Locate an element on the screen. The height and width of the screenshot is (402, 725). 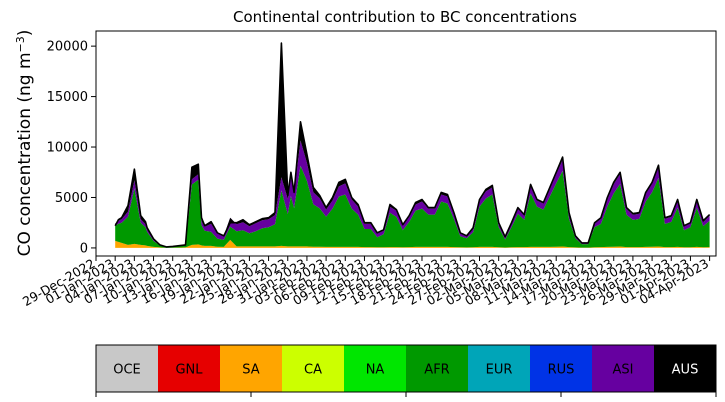
area-sa is located at coordinates (412, 243).